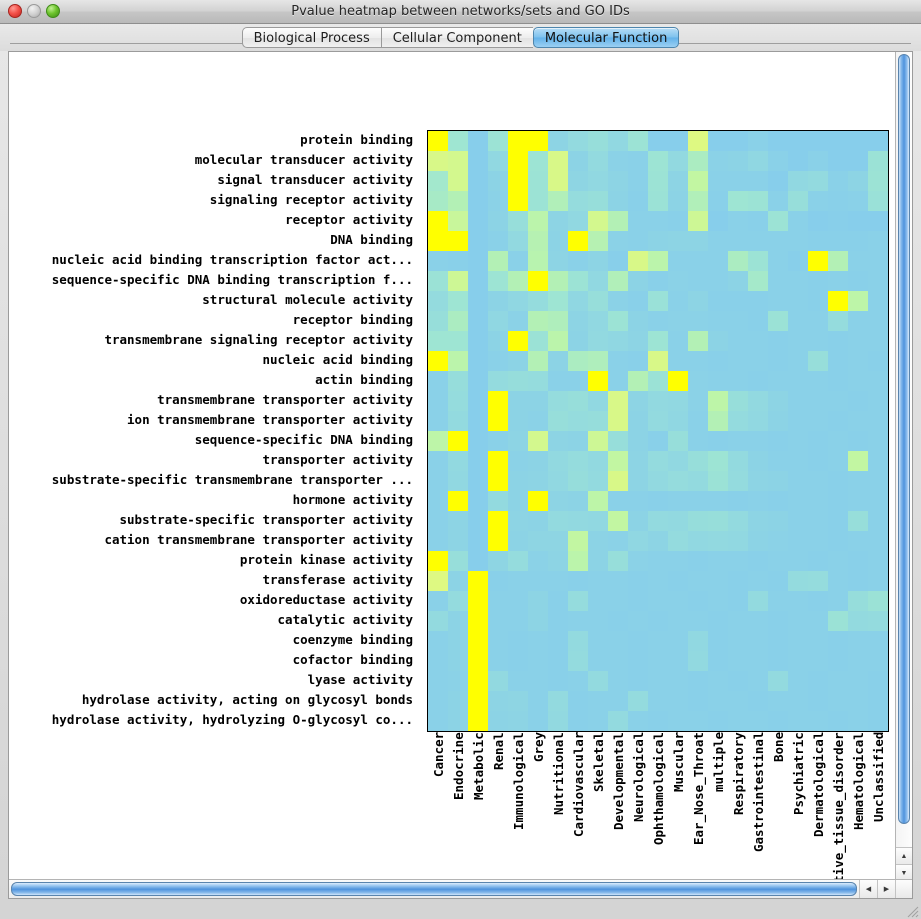 This screenshot has width=921, height=919. I want to click on zoom-button, so click(53, 11).